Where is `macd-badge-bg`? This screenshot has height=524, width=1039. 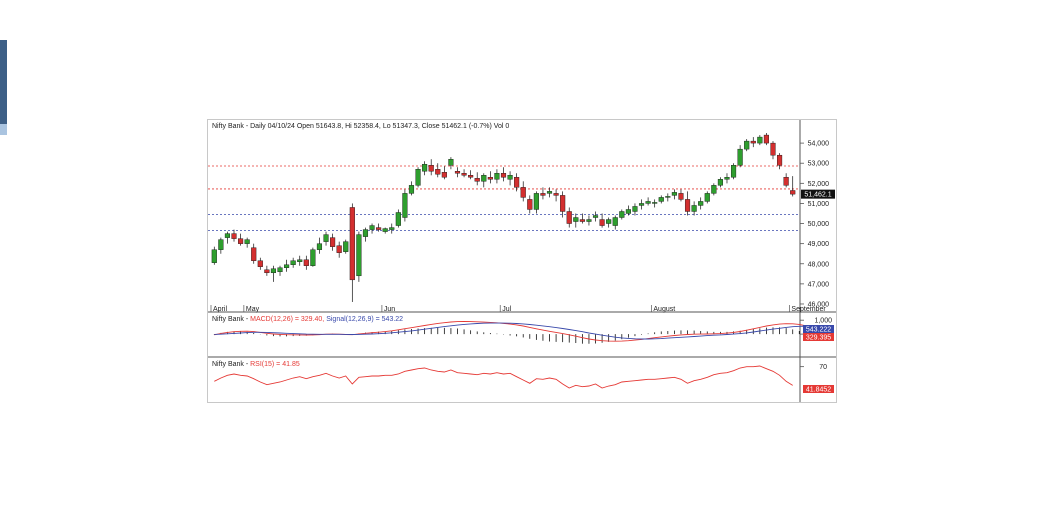 macd-badge-bg is located at coordinates (818, 337).